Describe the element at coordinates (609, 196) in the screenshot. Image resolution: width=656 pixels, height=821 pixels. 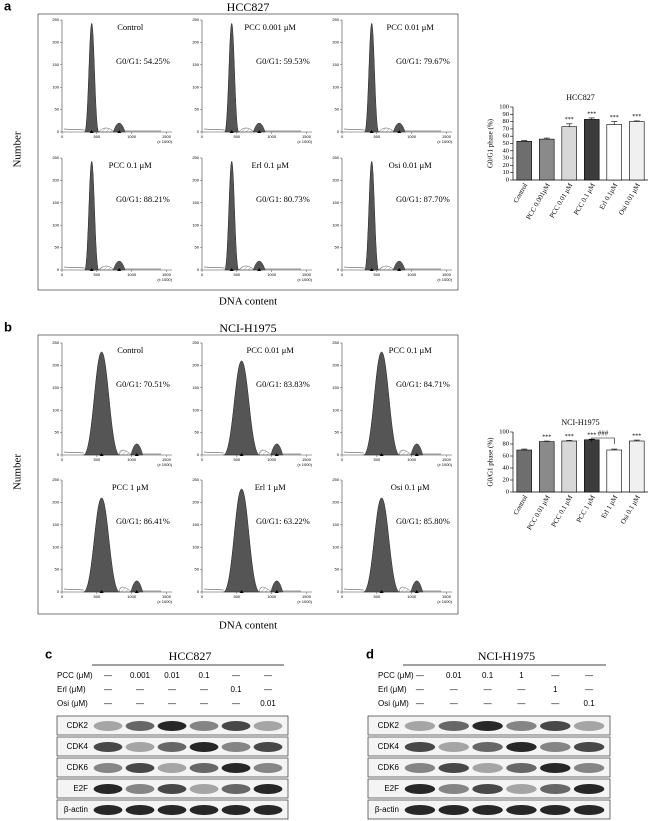
I see `x-tick-label: Erl 0.1μM` at that location.